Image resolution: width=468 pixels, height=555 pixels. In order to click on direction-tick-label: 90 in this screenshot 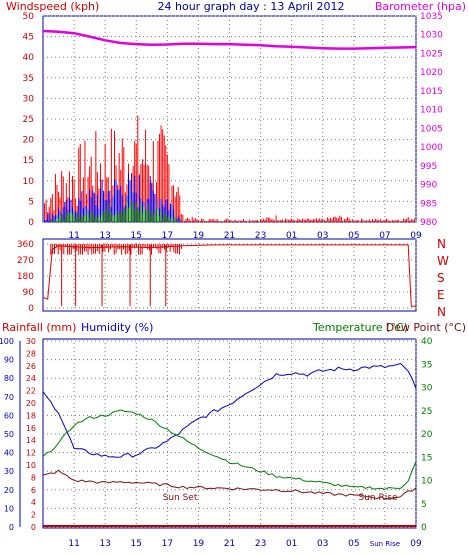, I will do `click(29, 293)`.